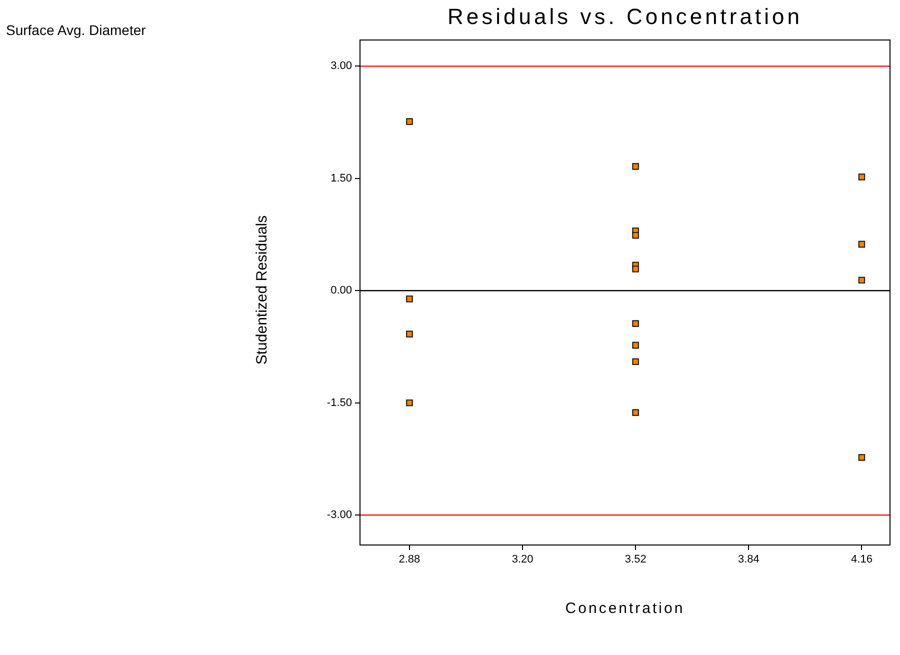 Image resolution: width=900 pixels, height=655 pixels. I want to click on y-tick-label: -3.00, so click(339, 515).